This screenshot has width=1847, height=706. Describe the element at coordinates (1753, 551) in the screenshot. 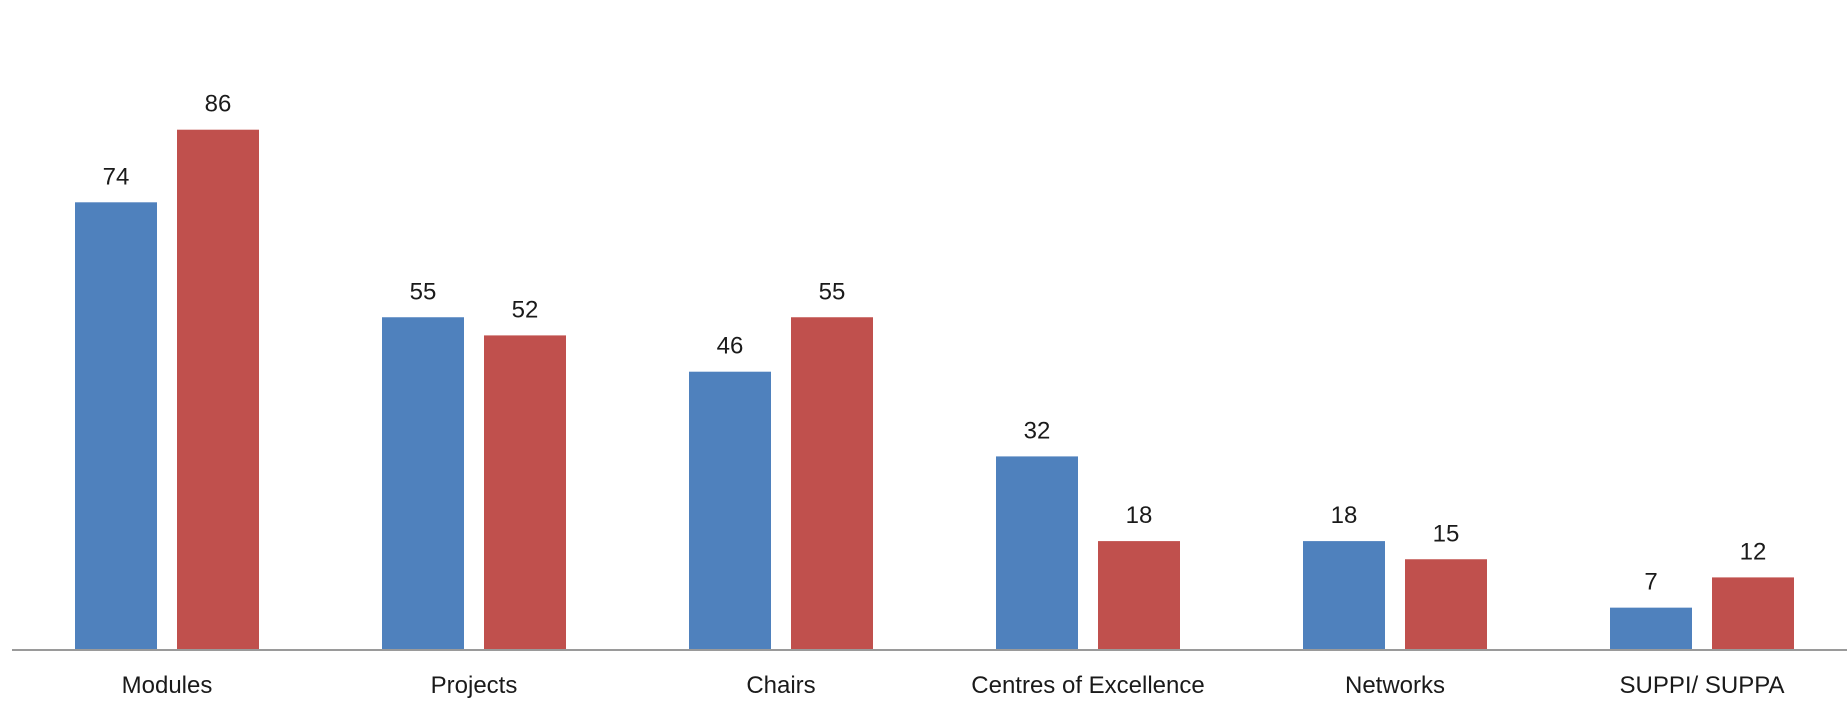

I see `data-label: 12` at that location.